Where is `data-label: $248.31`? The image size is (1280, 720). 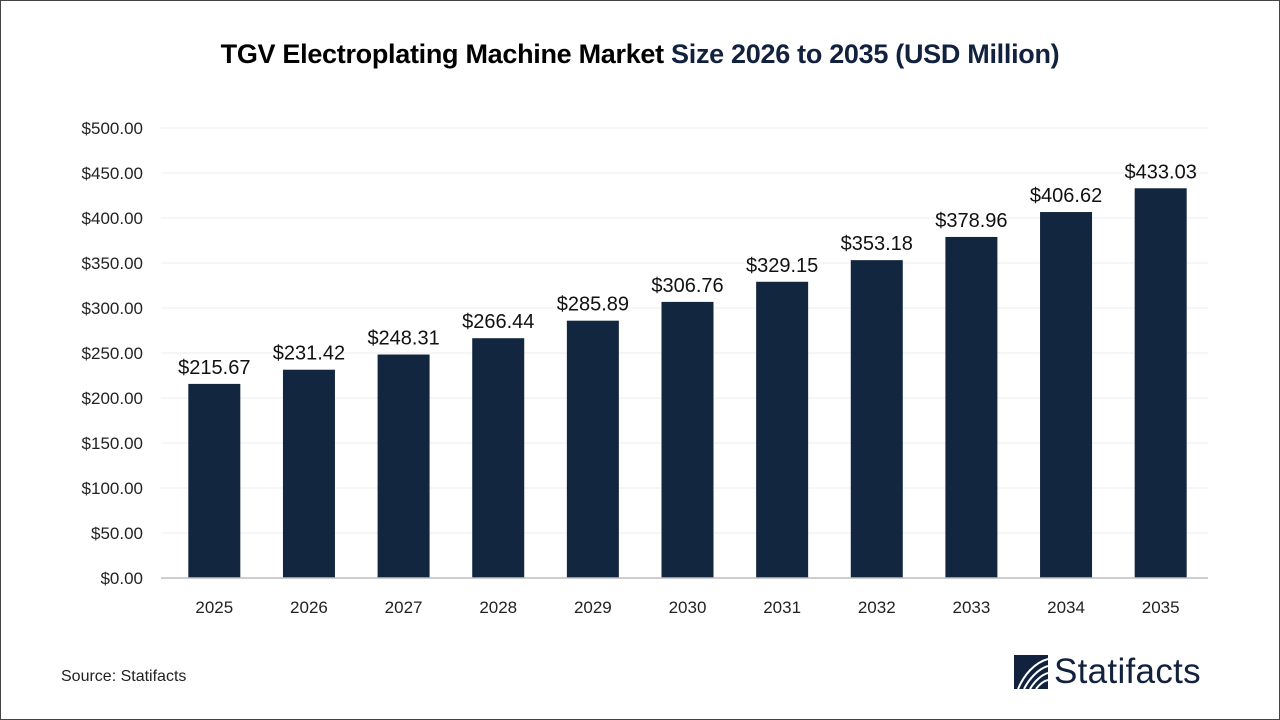
data-label: $248.31 is located at coordinates (403, 339).